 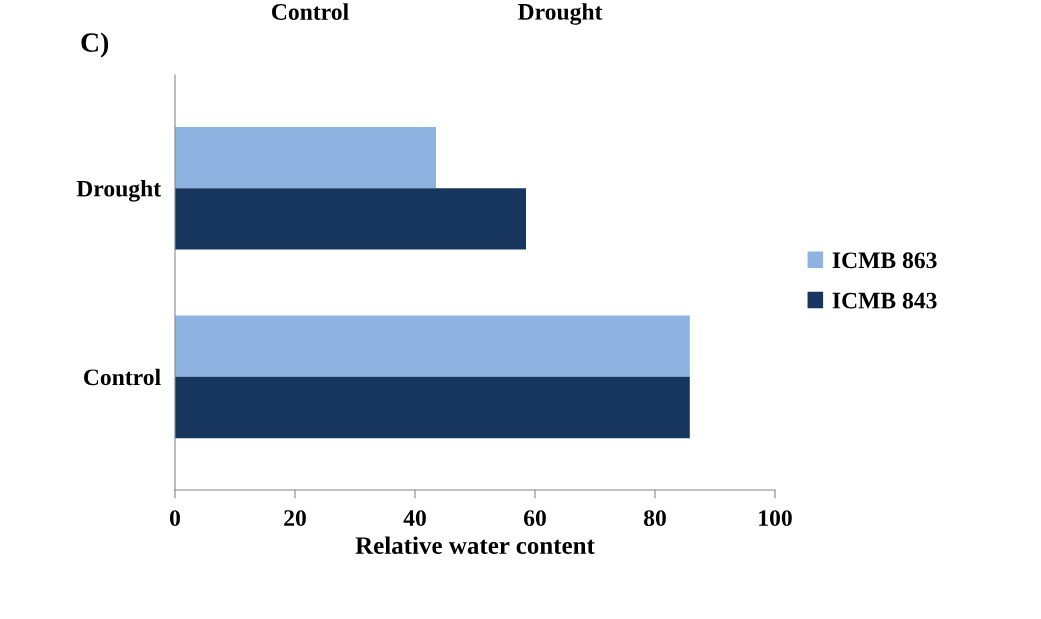 I want to click on legend-label: ICMB 863, so click(x=884, y=260).